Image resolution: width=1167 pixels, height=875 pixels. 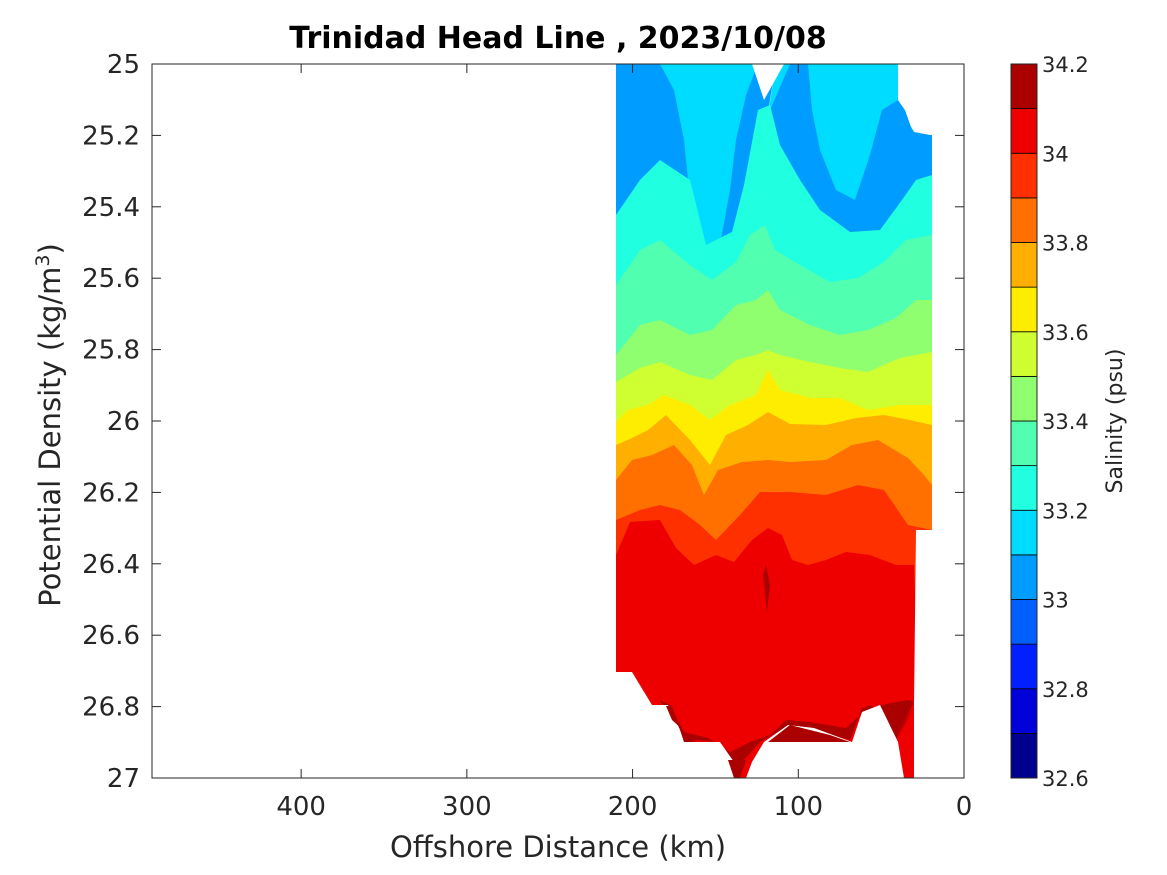 I want to click on x-tick-label: 100, so click(x=798, y=807).